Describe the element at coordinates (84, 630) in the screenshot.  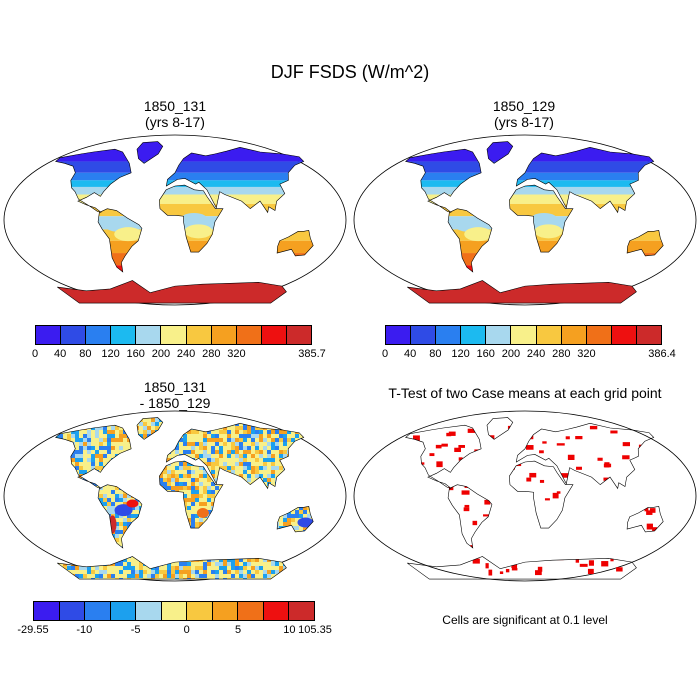
I see `colorbar-tick-label: -10` at that location.